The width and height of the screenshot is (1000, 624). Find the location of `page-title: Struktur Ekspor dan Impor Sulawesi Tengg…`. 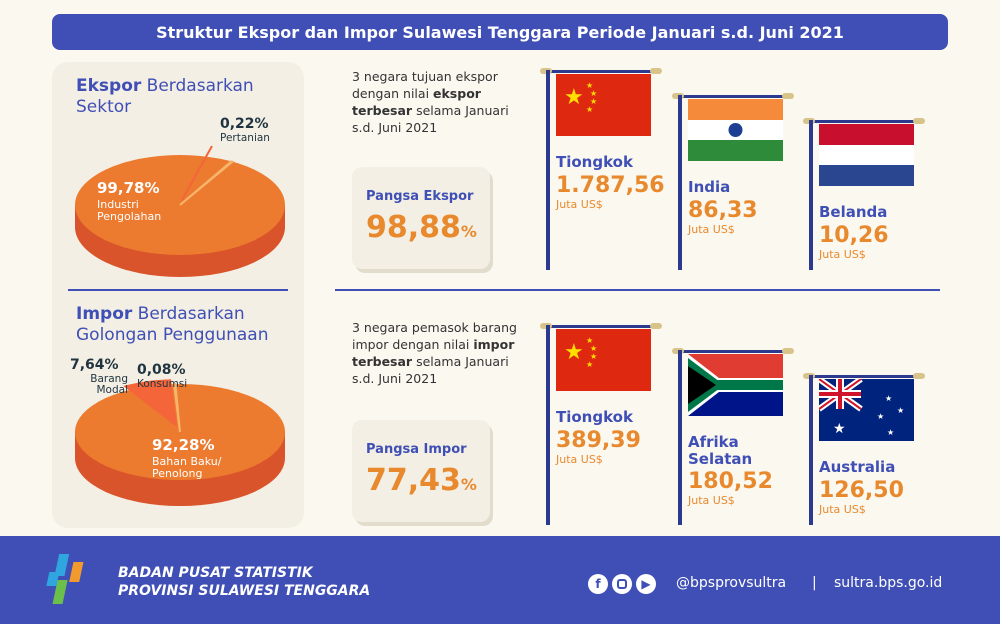

page-title: Struktur Ekspor dan Impor Sulawesi Tengg… is located at coordinates (500, 32).